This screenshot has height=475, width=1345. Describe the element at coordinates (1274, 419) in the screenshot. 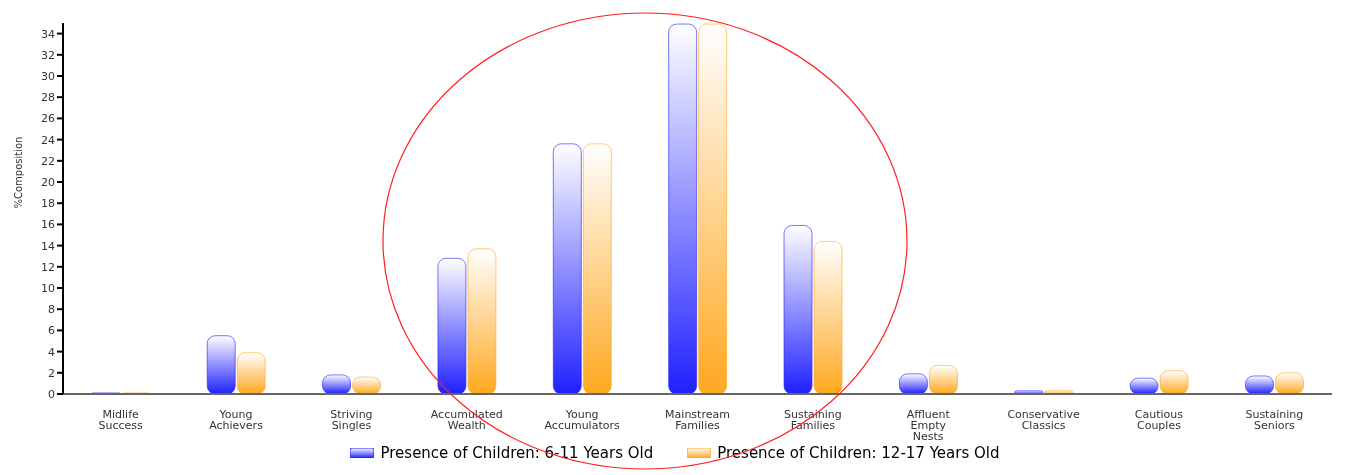

I see `x-tick-label: Sustaining Seniors` at that location.